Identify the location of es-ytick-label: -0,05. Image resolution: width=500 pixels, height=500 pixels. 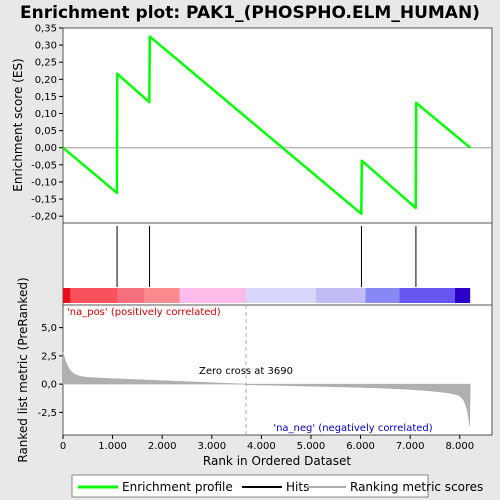
(44, 165).